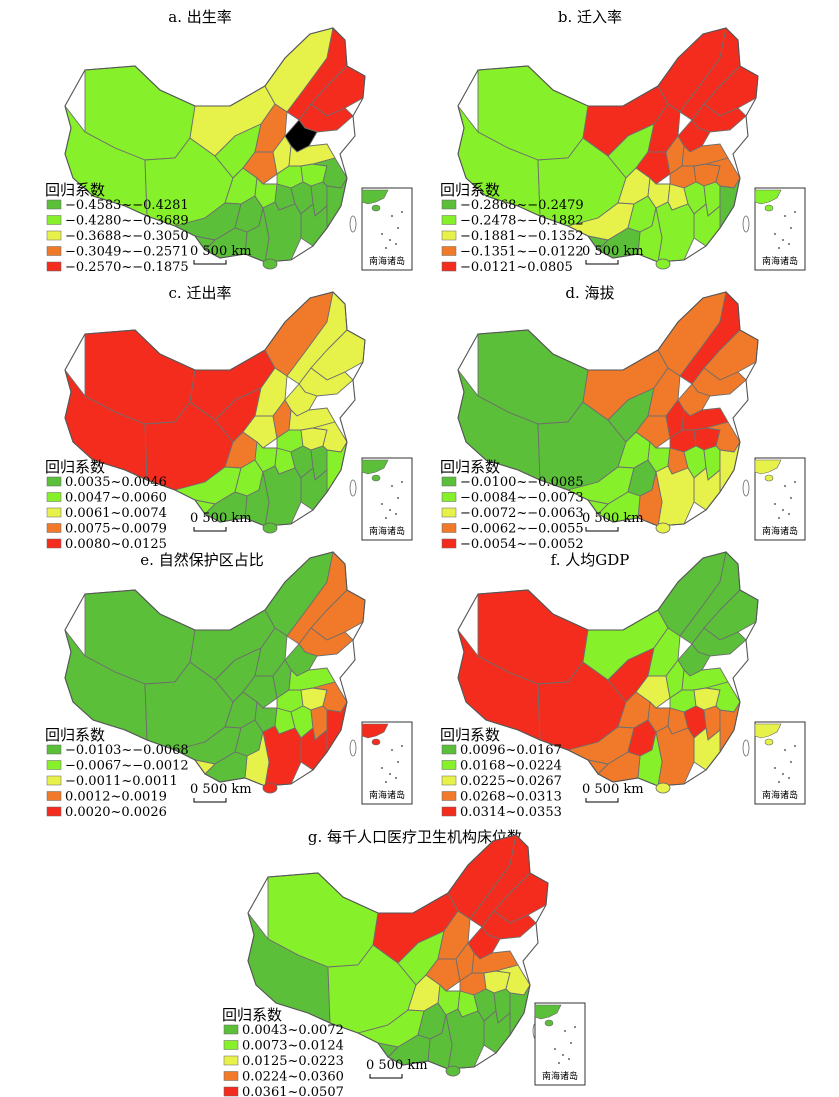  What do you see at coordinates (116, 797) in the screenshot?
I see `legend-label: 0.0012~0.0019` at bounding box center [116, 797].